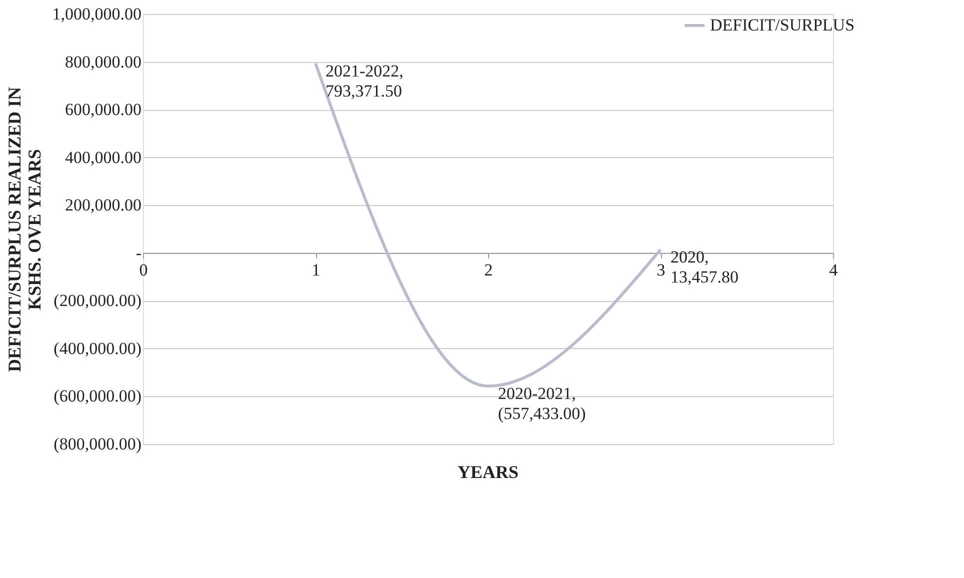 The height and width of the screenshot is (578, 964). What do you see at coordinates (143, 270) in the screenshot?
I see `x-tick-label: 0` at bounding box center [143, 270].